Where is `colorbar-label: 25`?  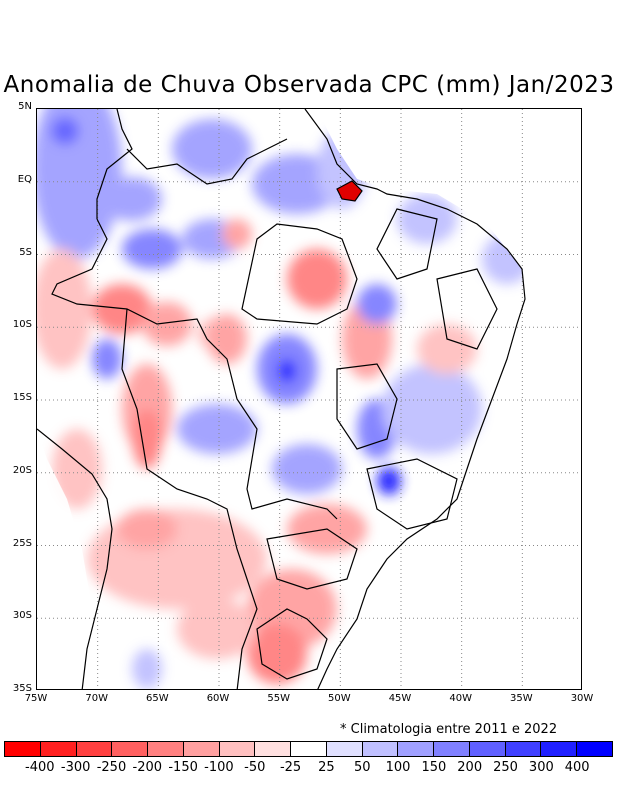 colorbar-label: 25 is located at coordinates (326, 767).